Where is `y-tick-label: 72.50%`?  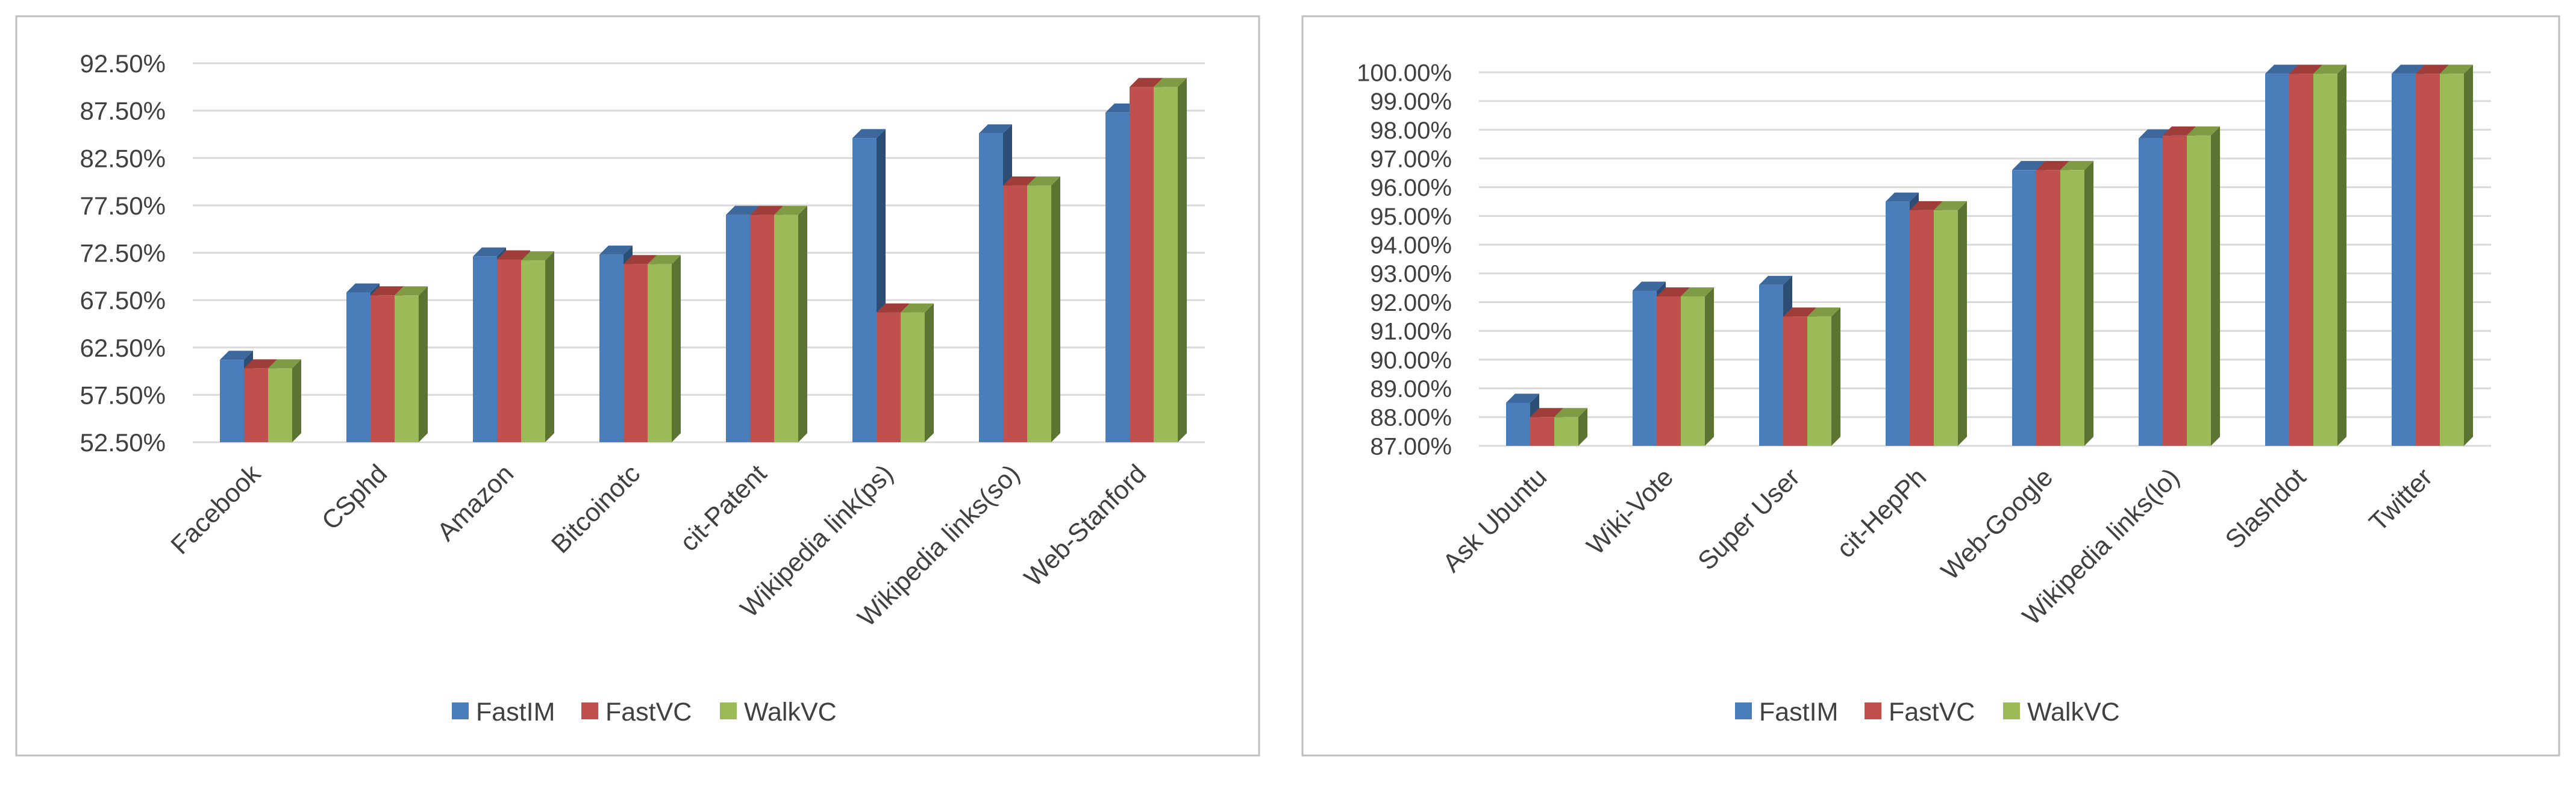
y-tick-label: 72.50% is located at coordinates (123, 253).